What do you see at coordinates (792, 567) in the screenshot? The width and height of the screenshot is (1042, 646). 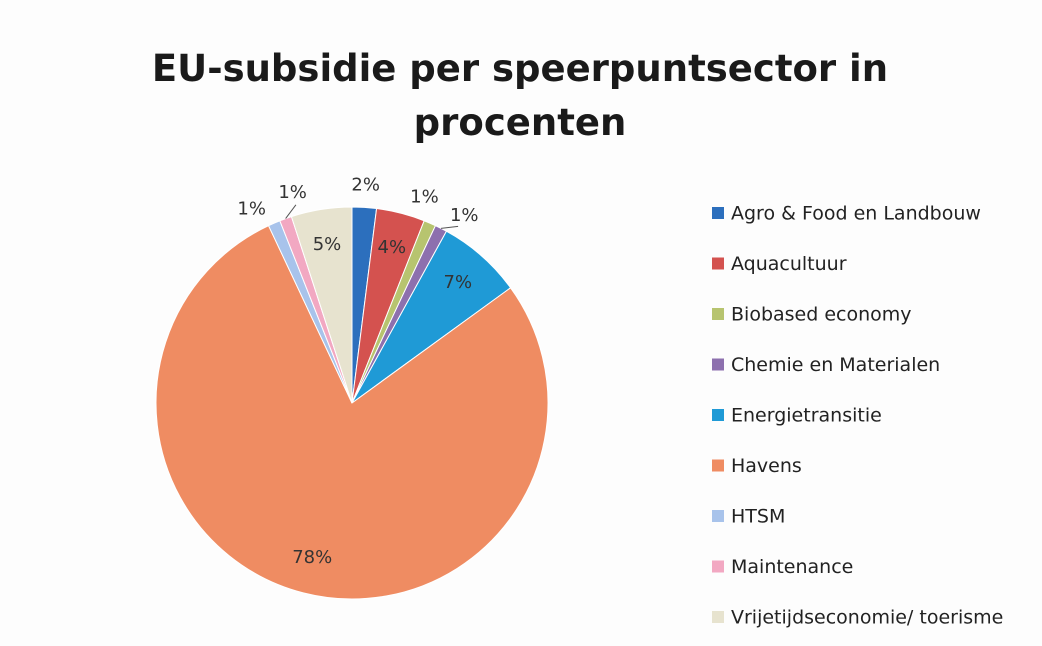 I see `legend-label: Maintenance` at bounding box center [792, 567].